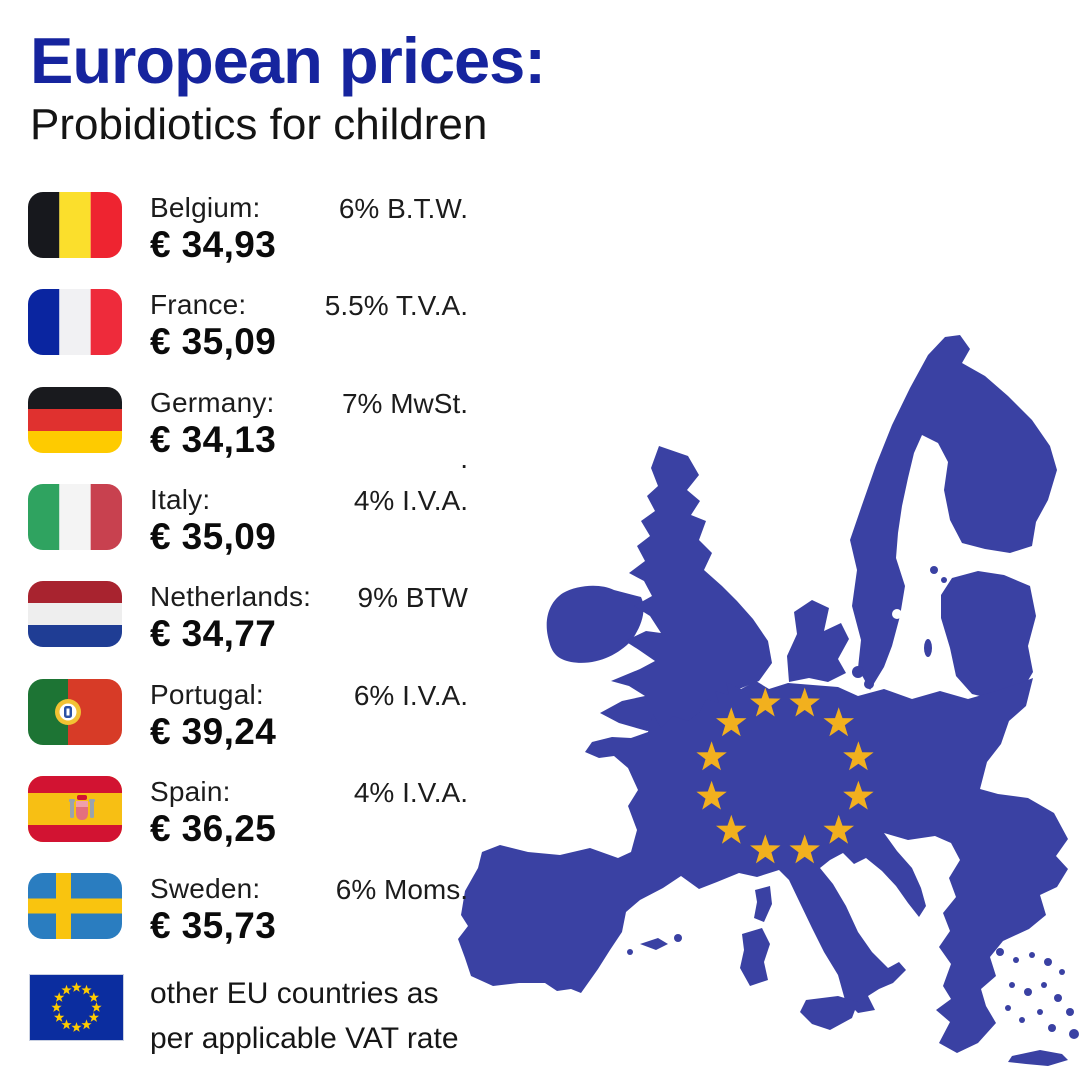  I want to click on map-sicily, so click(829, 1013).